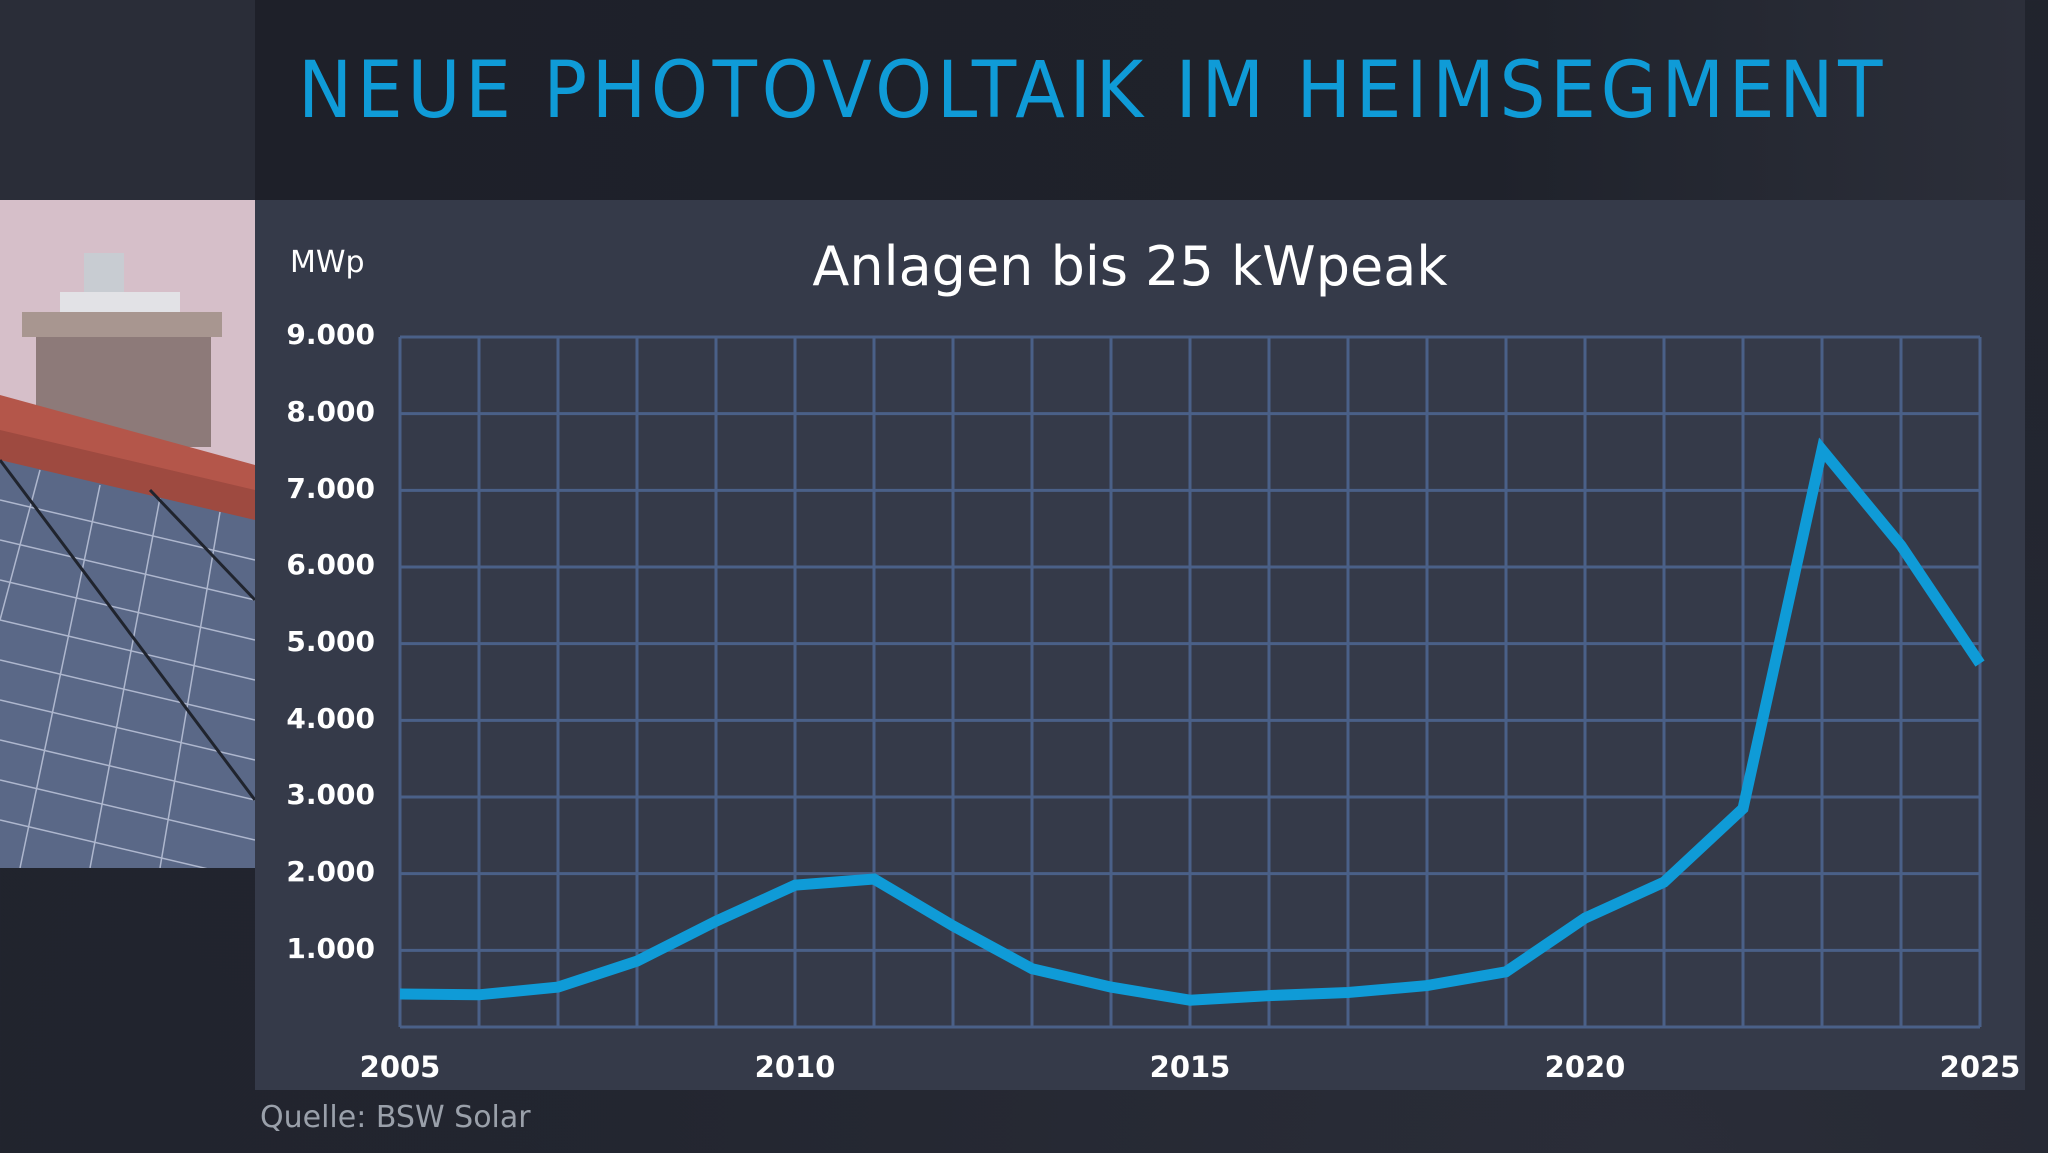  What do you see at coordinates (1190, 1067) in the screenshot?
I see `x-tick-2015: 2015` at bounding box center [1190, 1067].